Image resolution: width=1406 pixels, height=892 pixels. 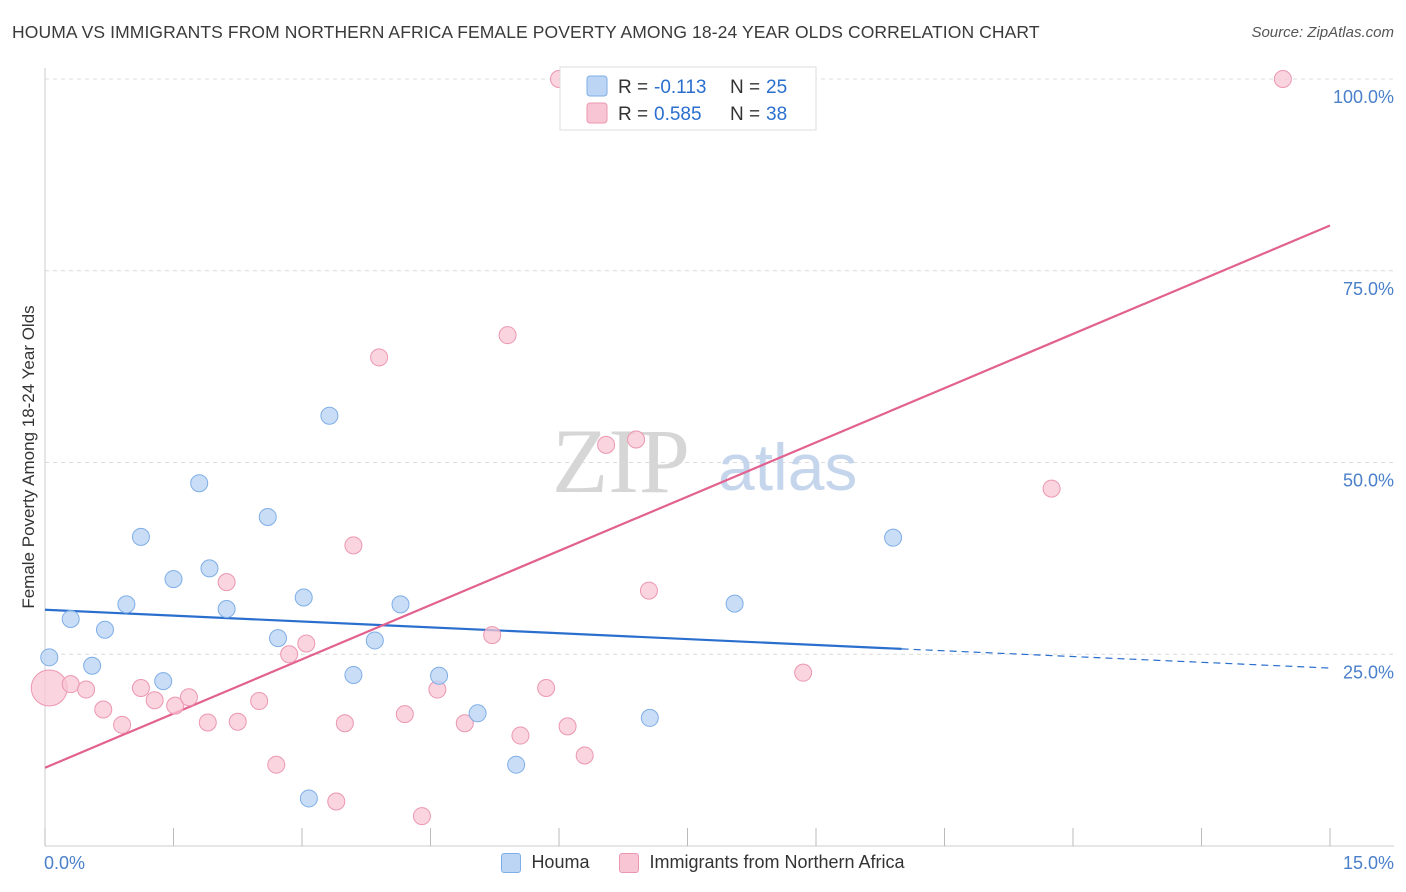 I want to click on trend-line-houma-extension, so click(x=1116, y=658).